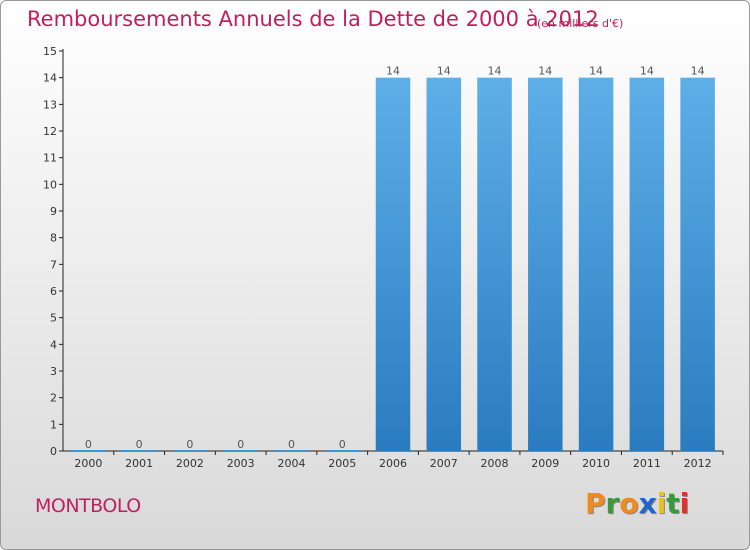  I want to click on x-tick-label: 2008, so click(495, 463).